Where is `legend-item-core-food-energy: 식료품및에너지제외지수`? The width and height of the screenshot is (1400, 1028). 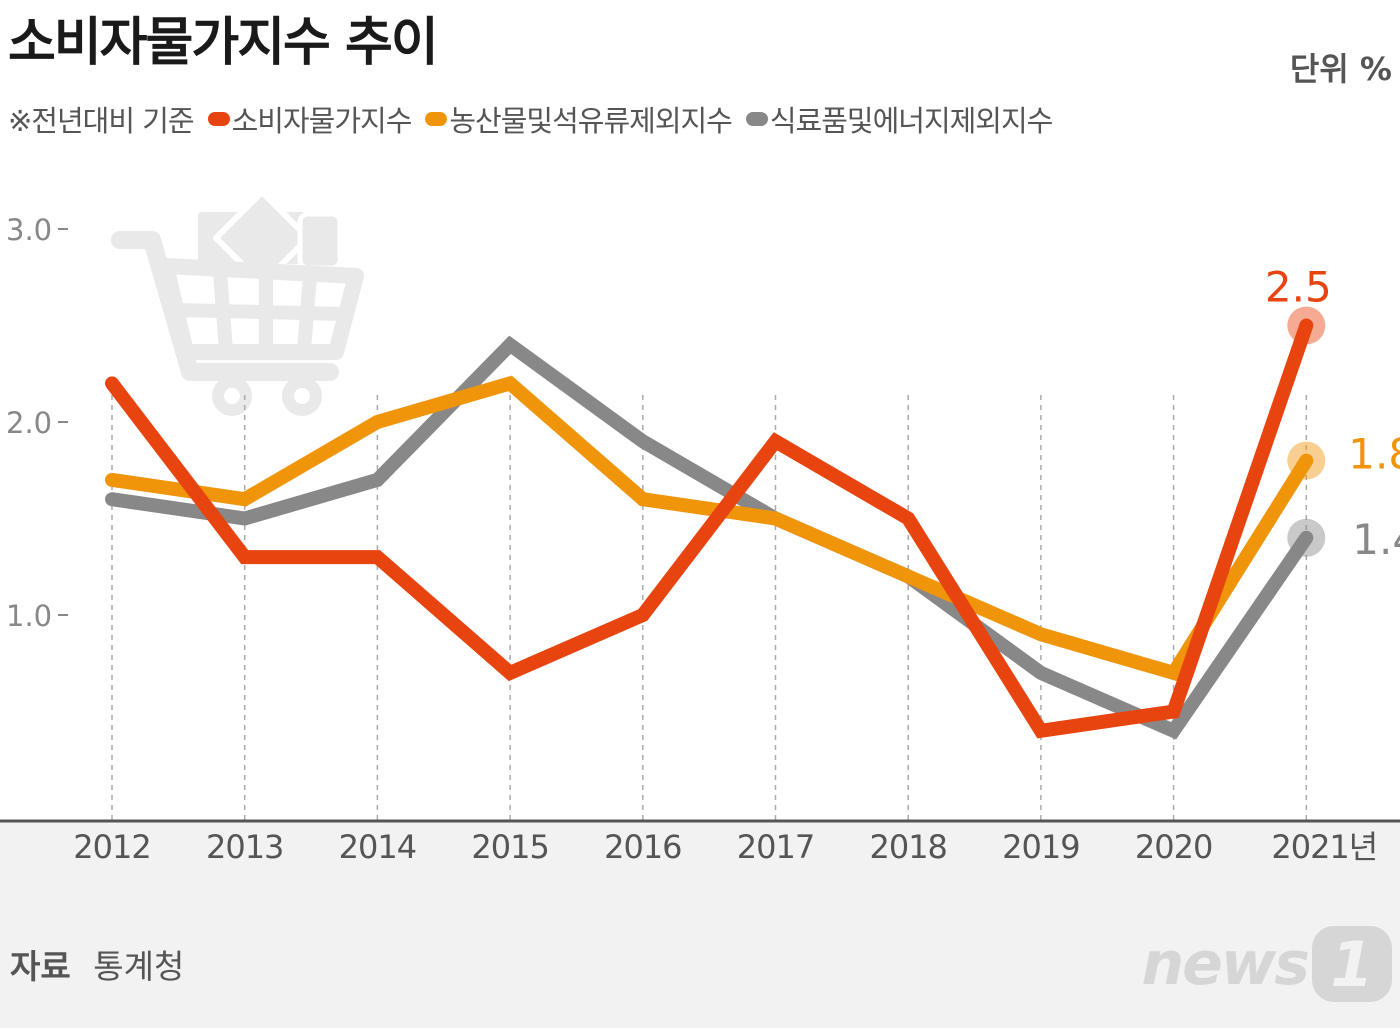
legend-item-core-food-energy: 식료품및에너지제외지수 is located at coordinates (892, 119).